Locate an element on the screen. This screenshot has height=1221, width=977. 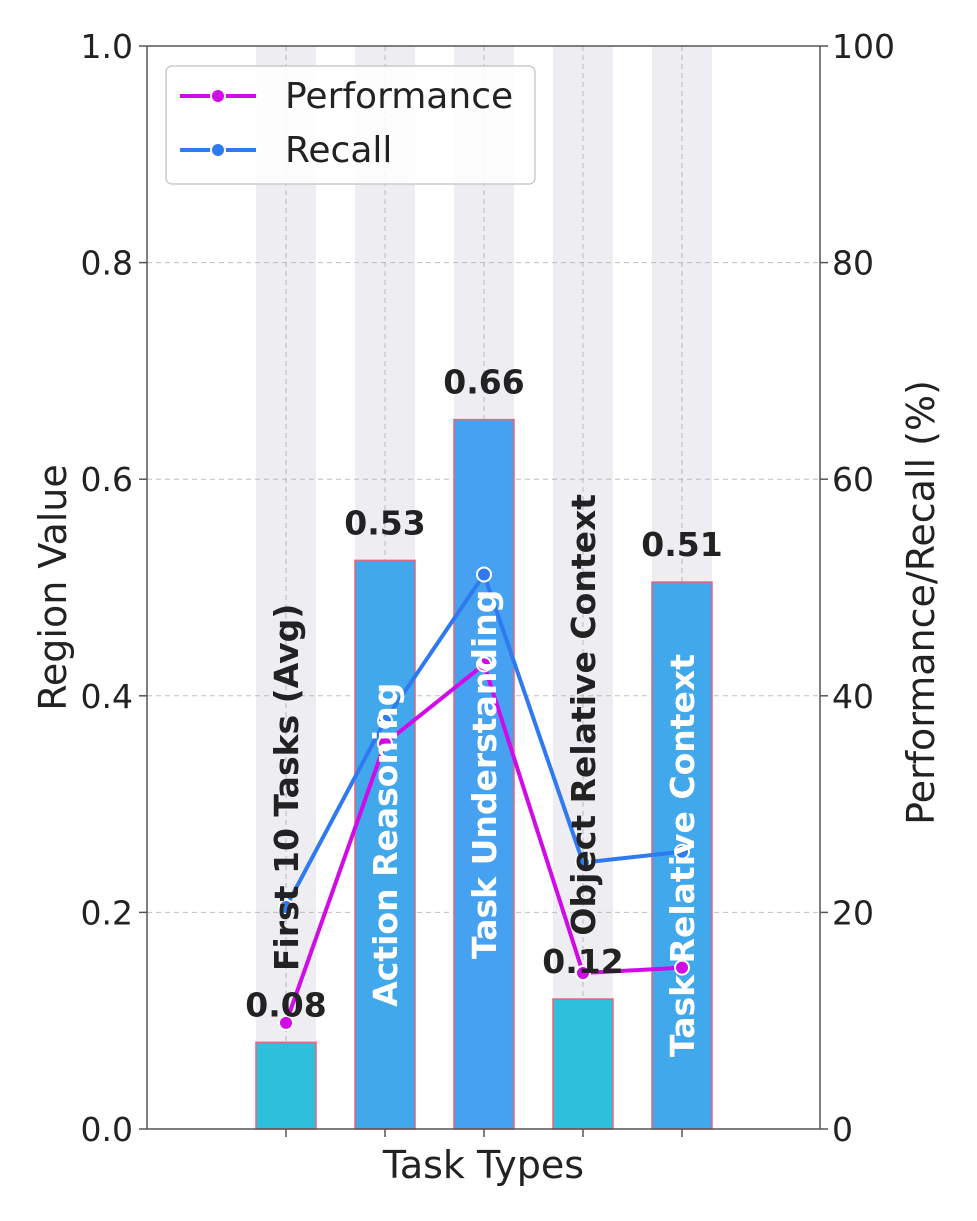
category-label-group: Task Relative Context is located at coordinates (682, 855).